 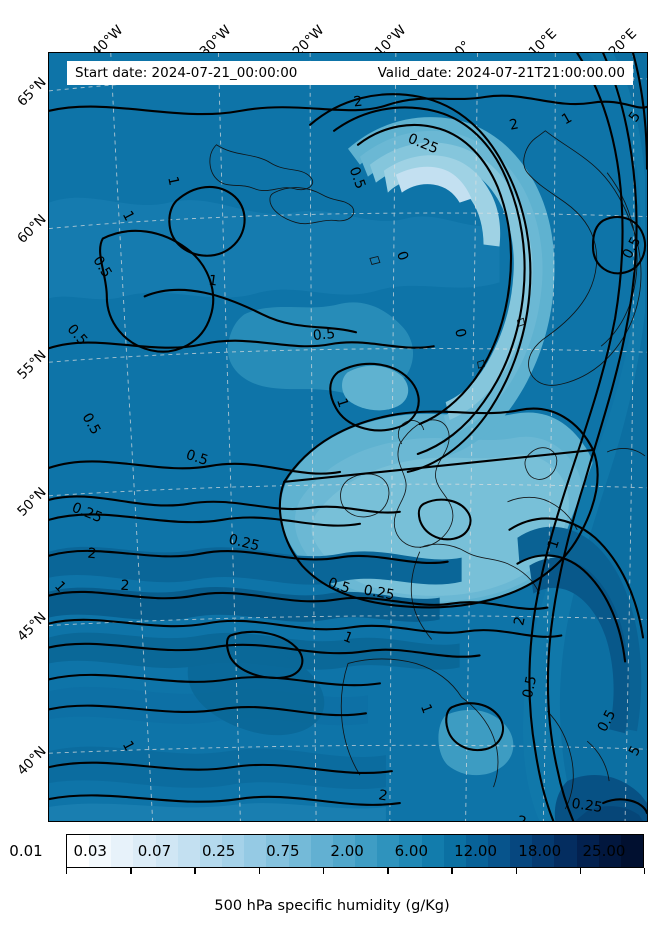 I want to click on contour-label: 0.5, so click(x=324, y=335).